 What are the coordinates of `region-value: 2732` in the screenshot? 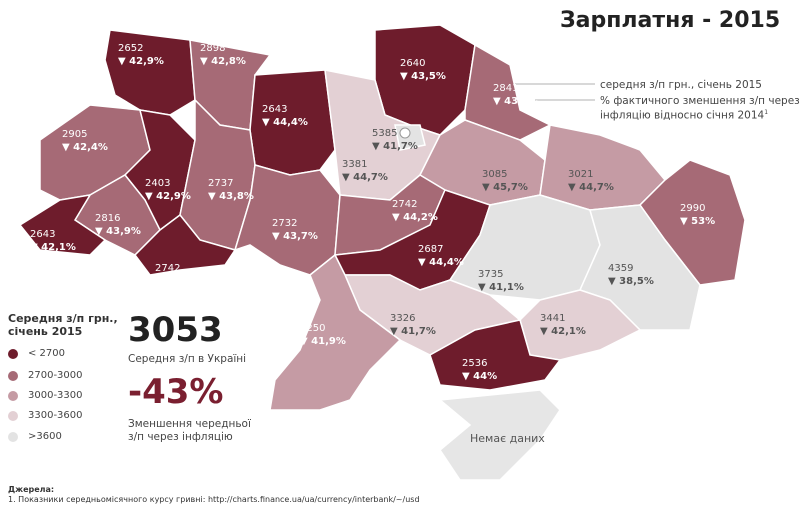 It's located at (285, 223).